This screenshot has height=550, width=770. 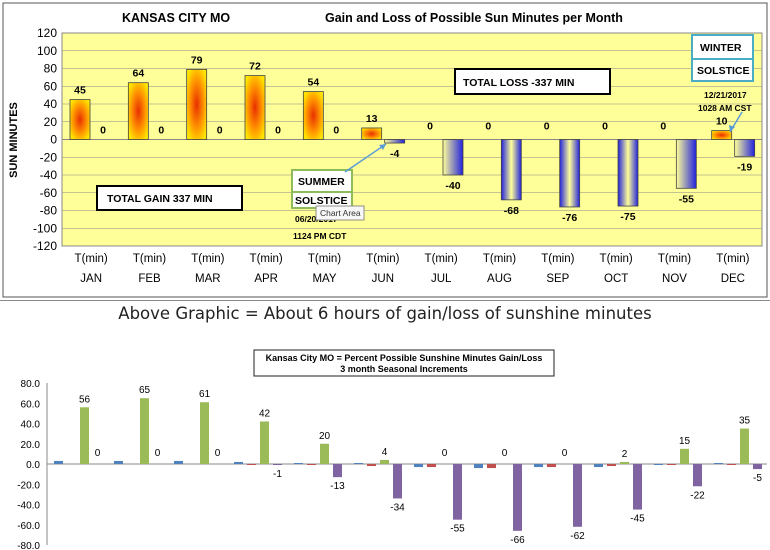 I want to click on percent-value-label: -55, so click(x=457, y=529).